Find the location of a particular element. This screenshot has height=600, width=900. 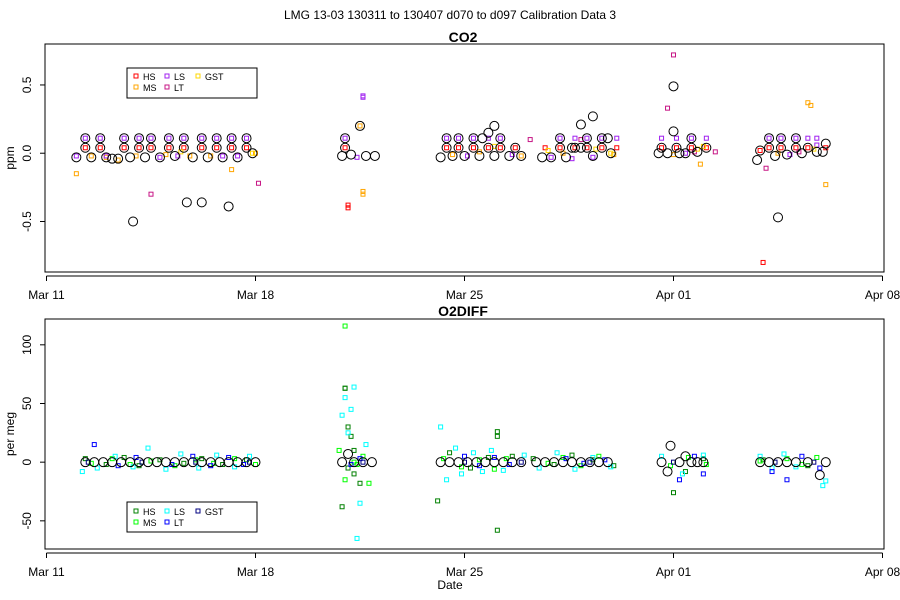

co2-legend-label-gst: GST is located at coordinates (214, 77).